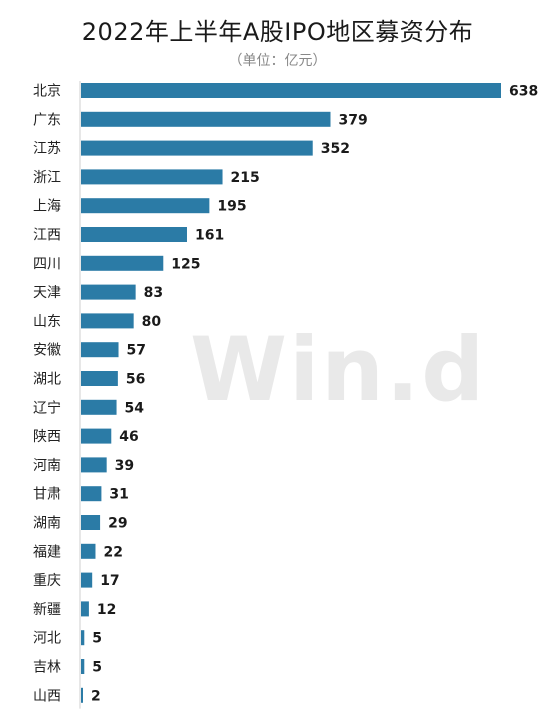  I want to click on category-label: 重庆, so click(47, 581).